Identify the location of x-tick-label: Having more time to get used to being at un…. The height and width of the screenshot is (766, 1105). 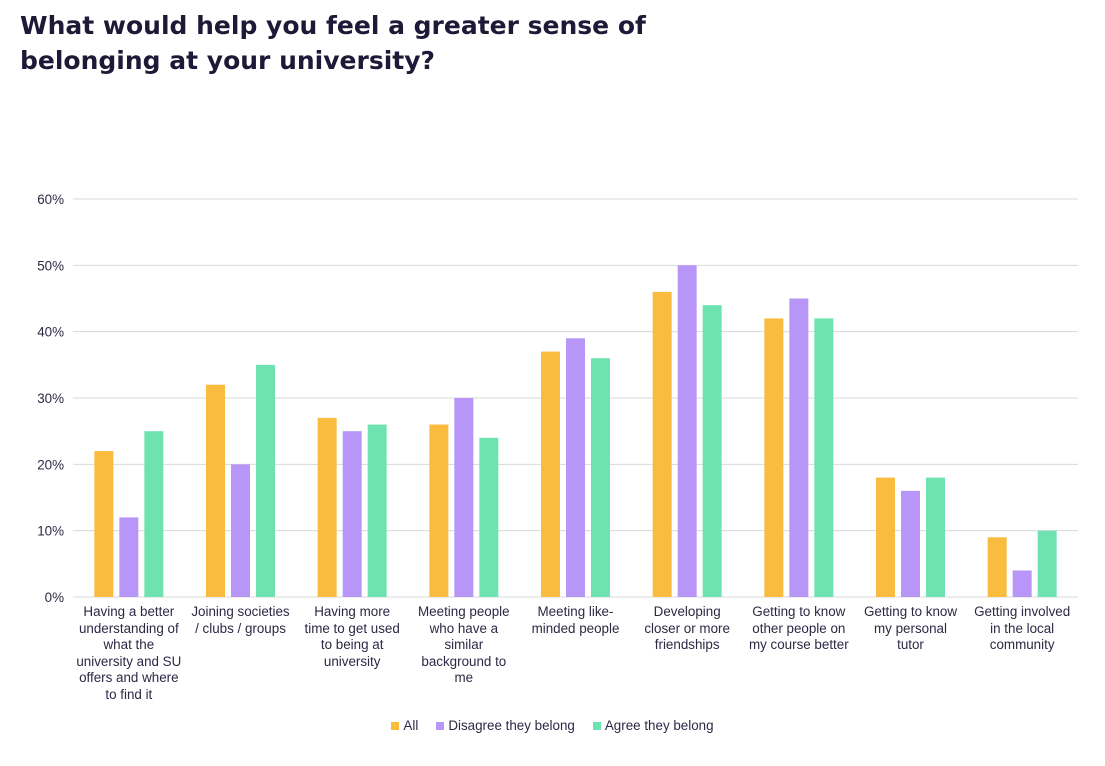
(352, 636).